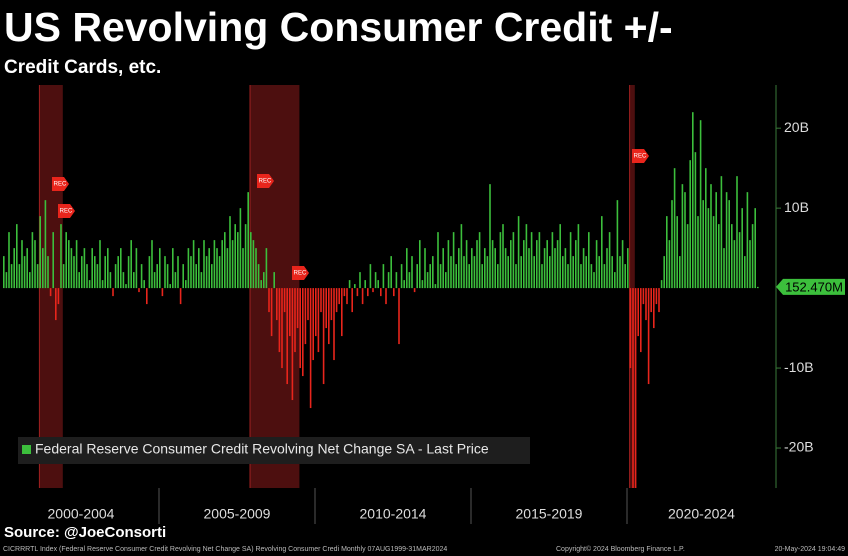 The width and height of the screenshot is (848, 556). Describe the element at coordinates (81, 514) in the screenshot. I see `x-period-label: 2000-2004` at that location.